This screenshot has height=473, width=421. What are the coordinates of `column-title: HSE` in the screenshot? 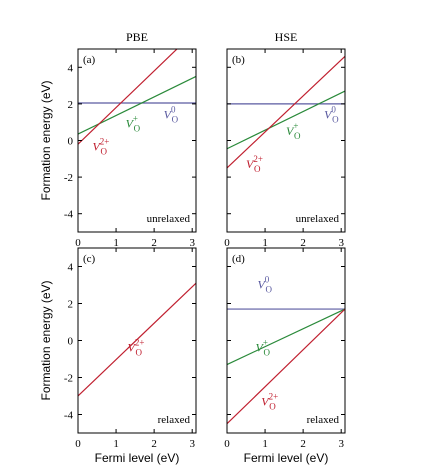 It's located at (286, 37).